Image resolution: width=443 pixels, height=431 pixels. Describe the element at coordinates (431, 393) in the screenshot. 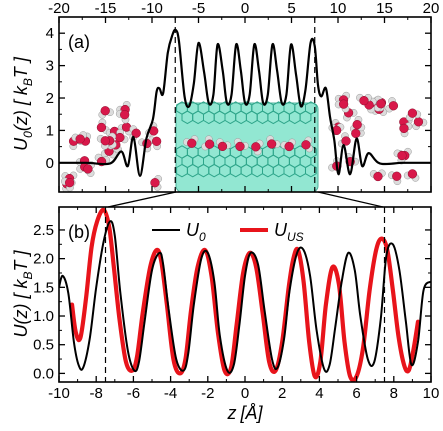

I see `x-tick-label: 10` at that location.